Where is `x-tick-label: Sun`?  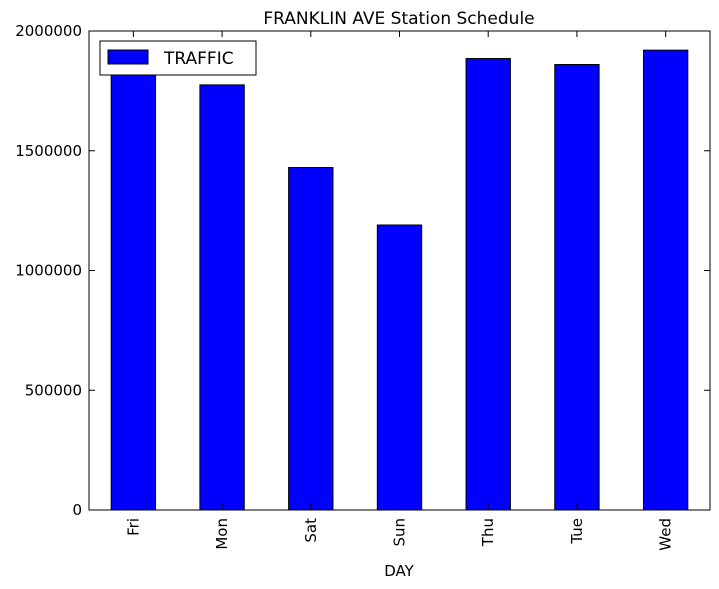 x-tick-label: Sun is located at coordinates (400, 532).